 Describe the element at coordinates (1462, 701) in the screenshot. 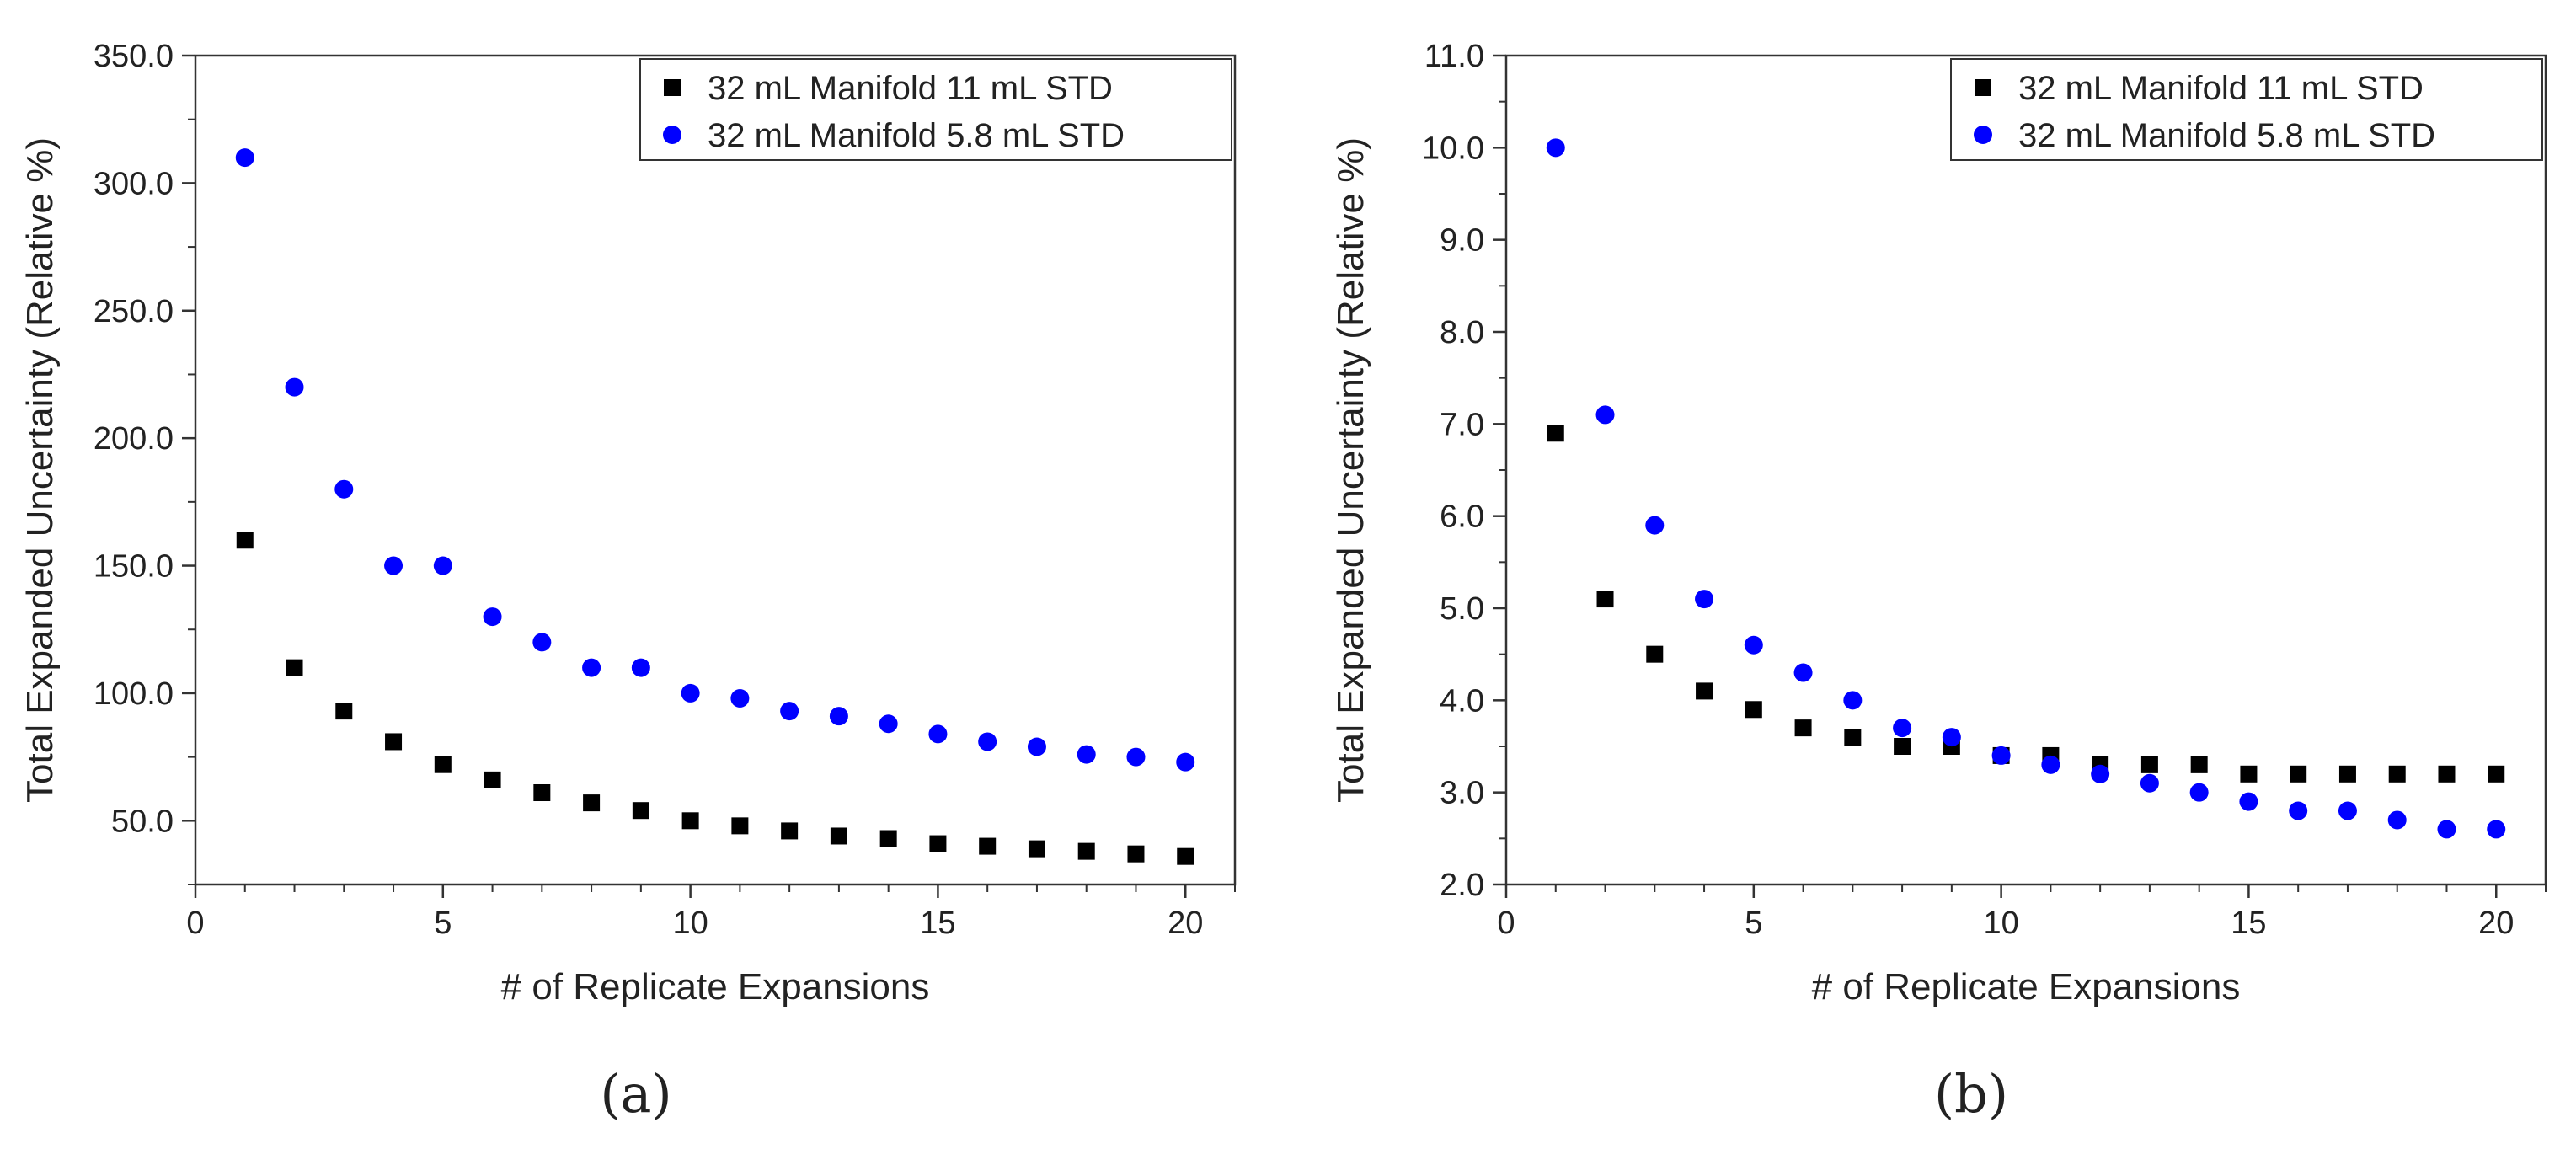

I see `y-tick-label: 4.0` at that location.